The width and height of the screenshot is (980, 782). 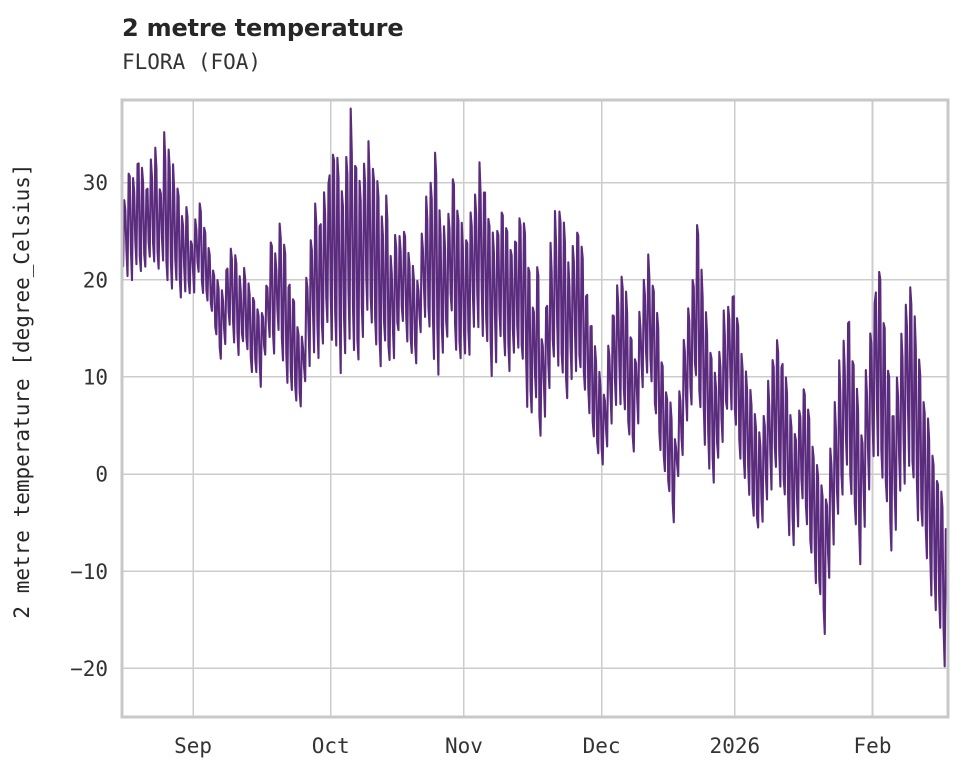 I want to click on chart-title: 2 metre temperature, so click(x=263, y=28).